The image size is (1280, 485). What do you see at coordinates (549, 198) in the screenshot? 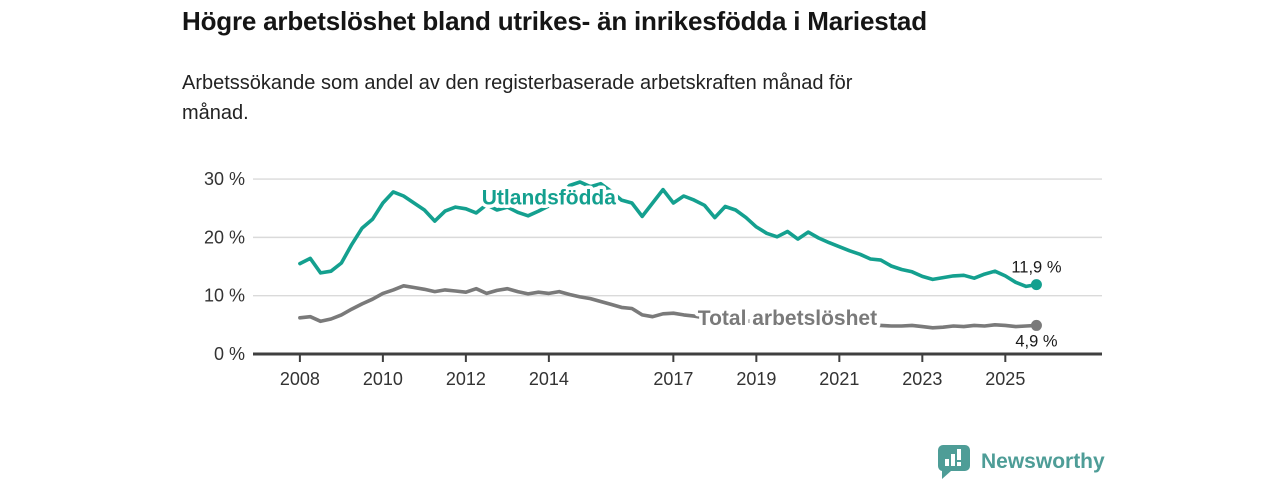
I see `series-label-utlandsfodda: Utlandsfödda` at bounding box center [549, 198].